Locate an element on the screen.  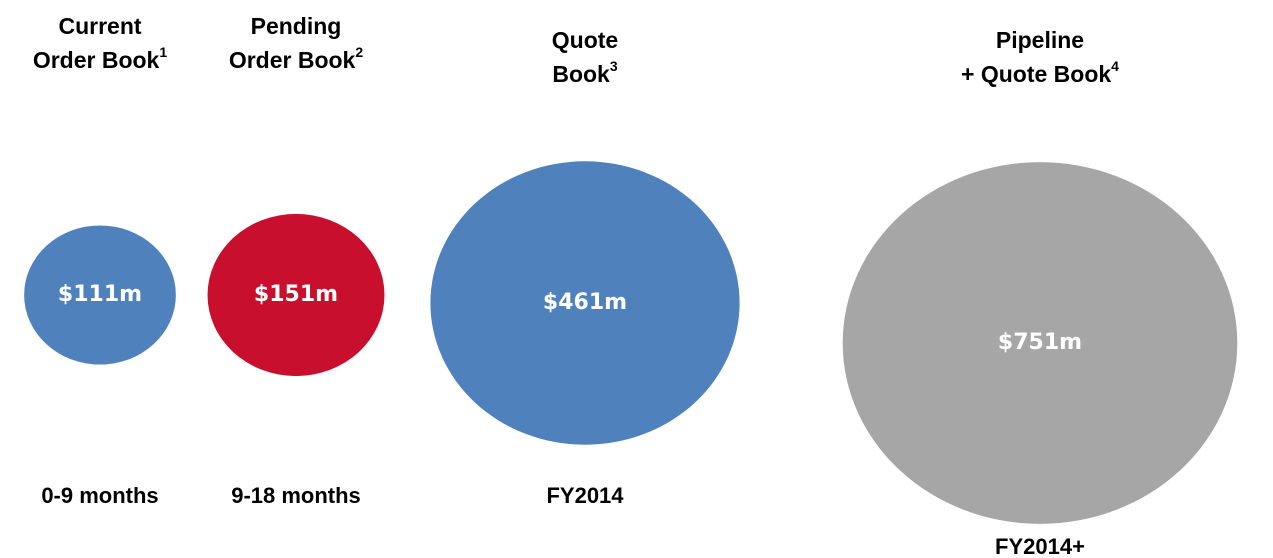
value-label: $751m is located at coordinates (1040, 342).